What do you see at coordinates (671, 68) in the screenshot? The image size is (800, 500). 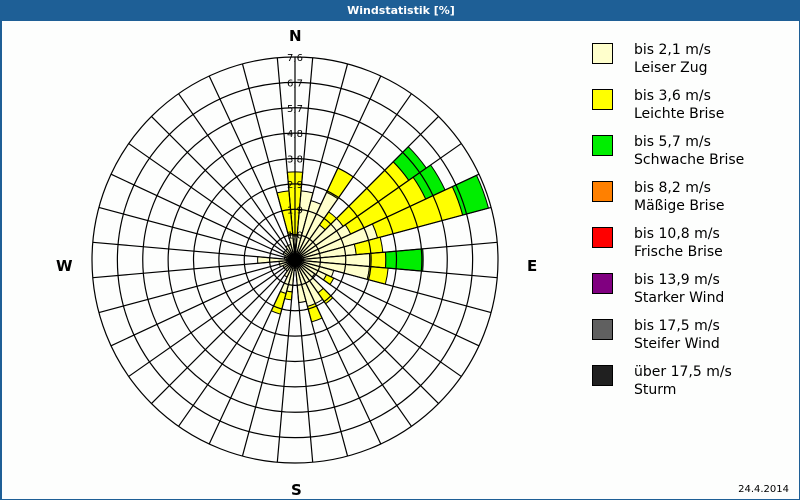 I see `legend-name: Leiser Zug` at bounding box center [671, 68].